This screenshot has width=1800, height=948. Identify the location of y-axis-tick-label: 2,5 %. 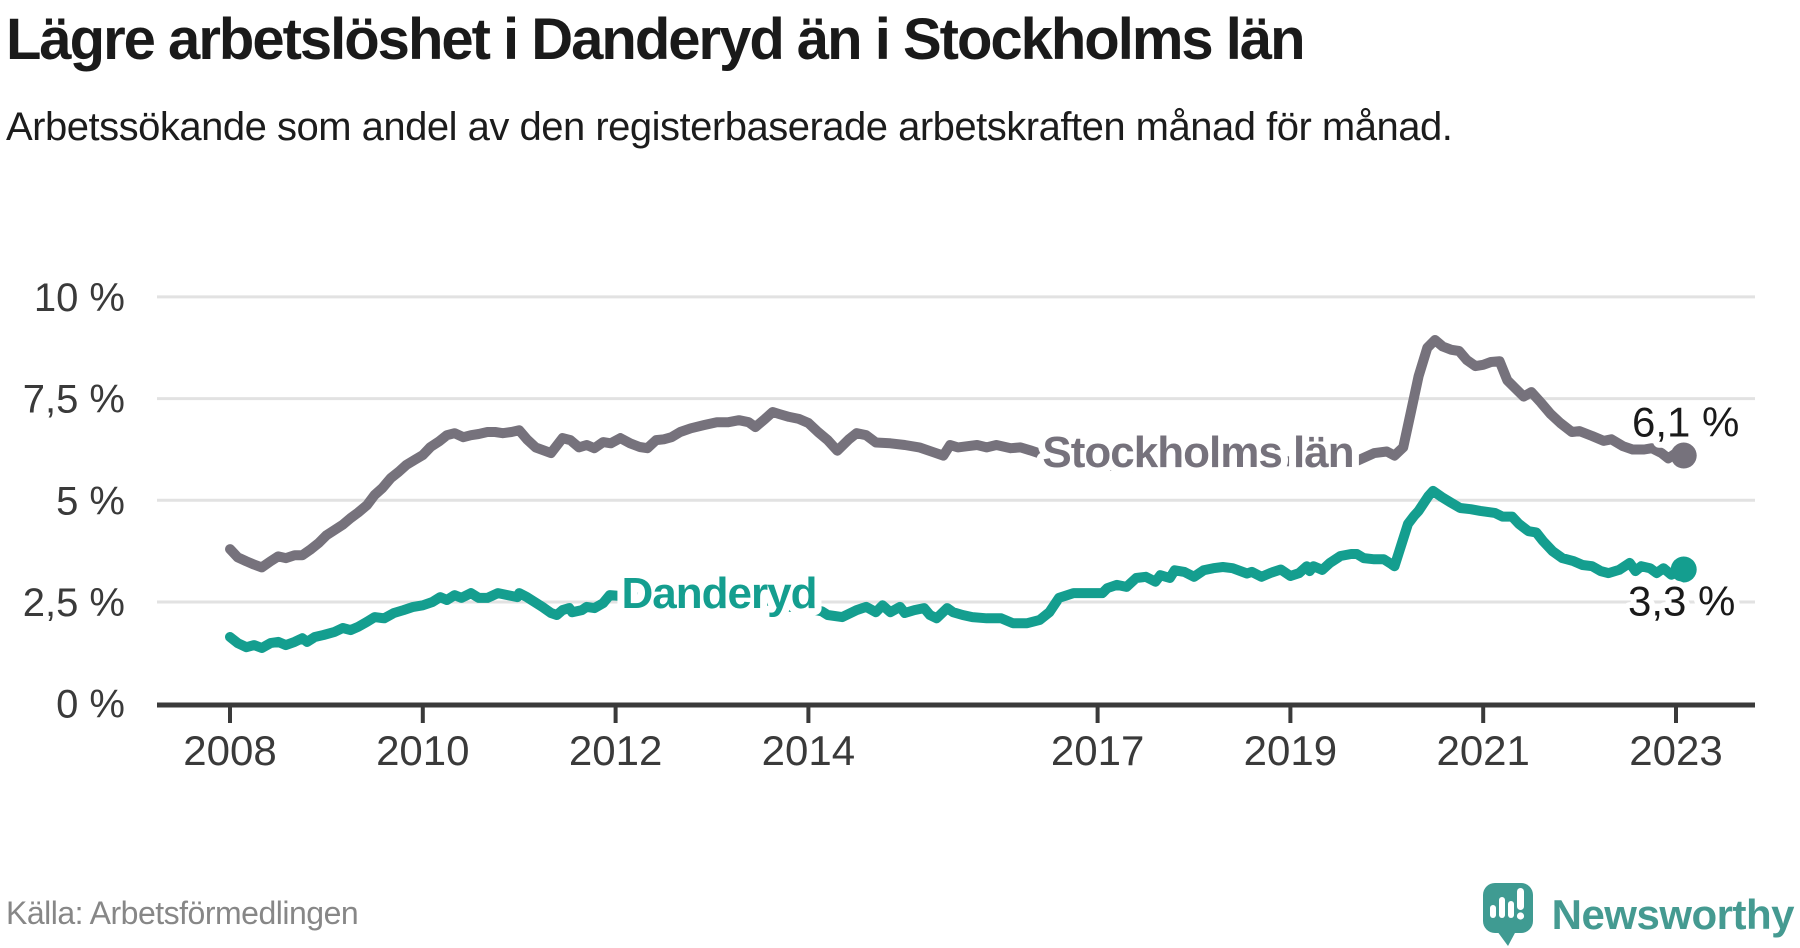
(74, 603).